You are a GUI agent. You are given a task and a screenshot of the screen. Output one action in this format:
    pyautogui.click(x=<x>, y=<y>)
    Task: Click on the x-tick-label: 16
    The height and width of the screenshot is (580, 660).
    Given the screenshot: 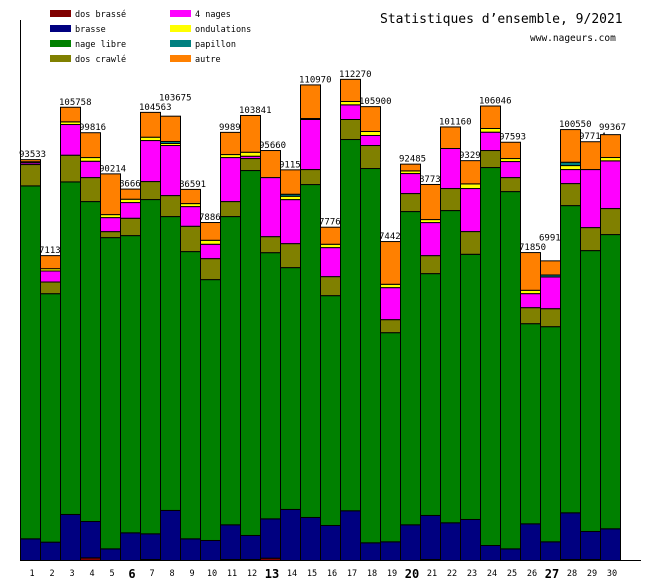 What is the action you would take?
    pyautogui.click(x=332, y=574)
    